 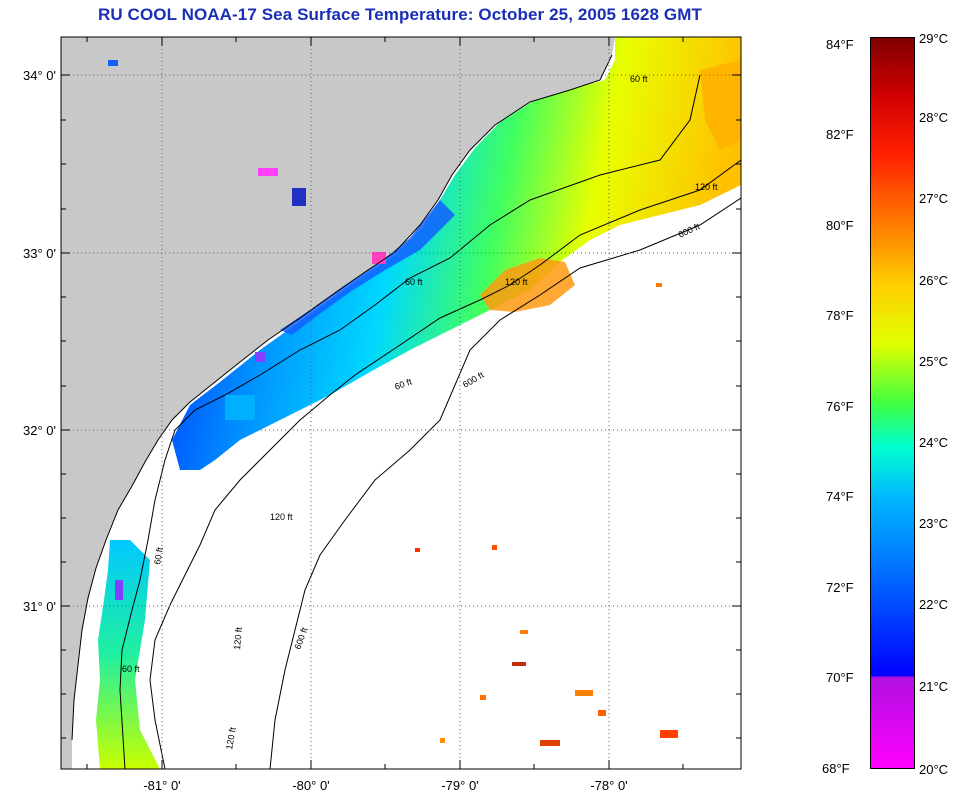 What do you see at coordinates (39, 606) in the screenshot?
I see `lat-label: 31° 0'` at bounding box center [39, 606].